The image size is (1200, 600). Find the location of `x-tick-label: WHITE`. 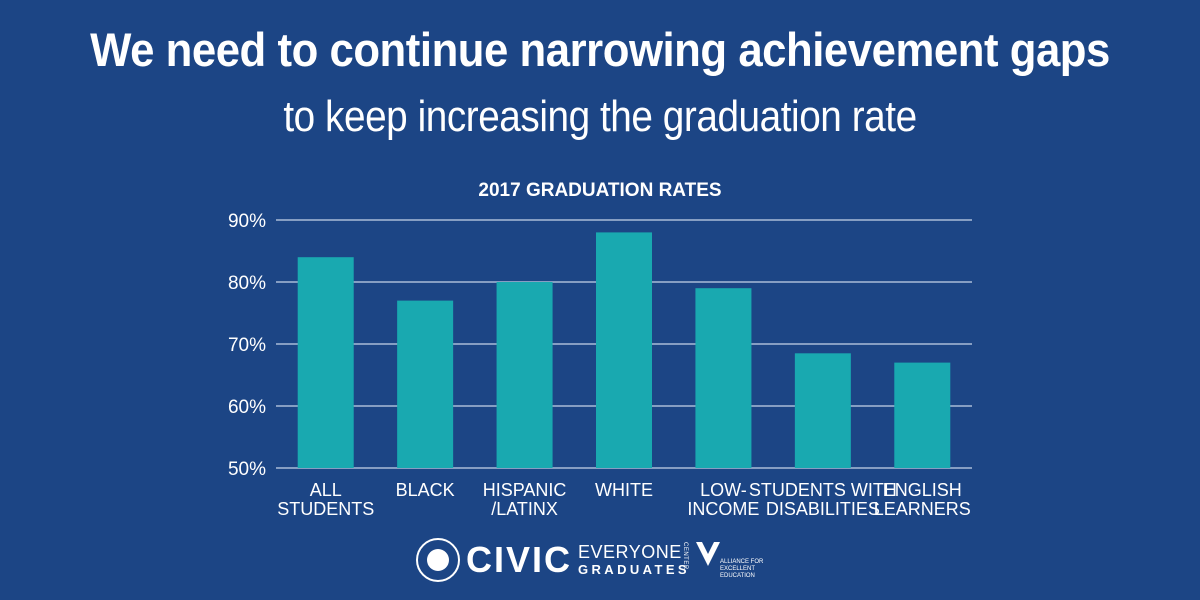

x-tick-label: WHITE is located at coordinates (624, 490).